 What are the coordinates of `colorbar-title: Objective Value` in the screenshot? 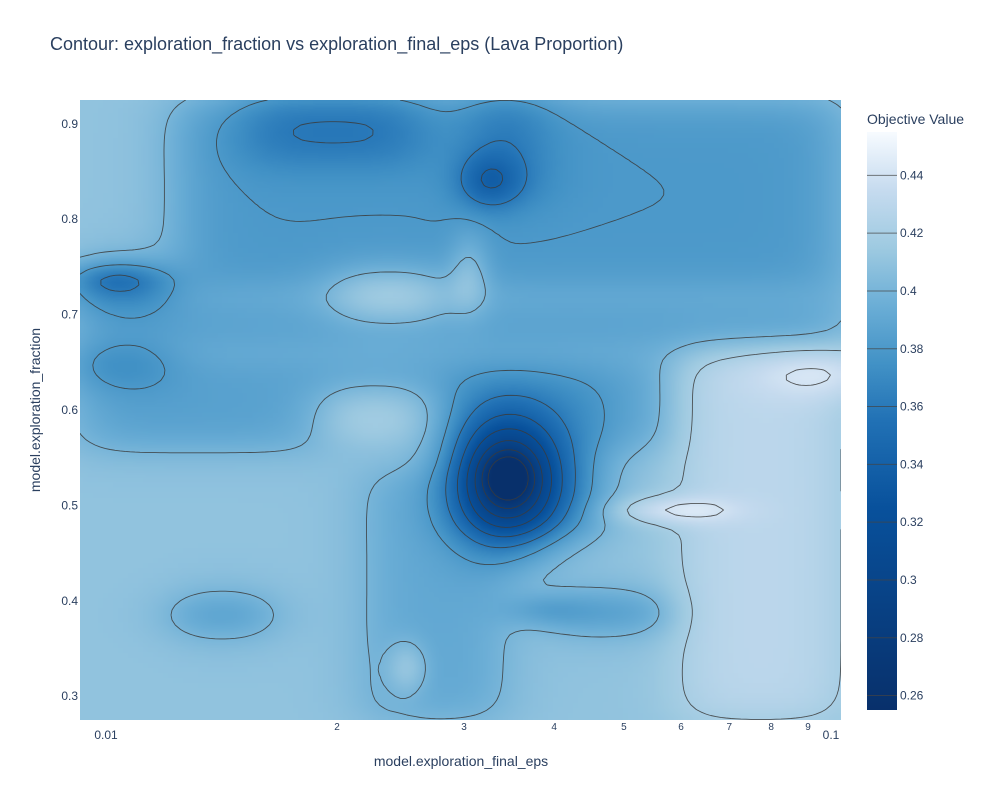 It's located at (915, 119).